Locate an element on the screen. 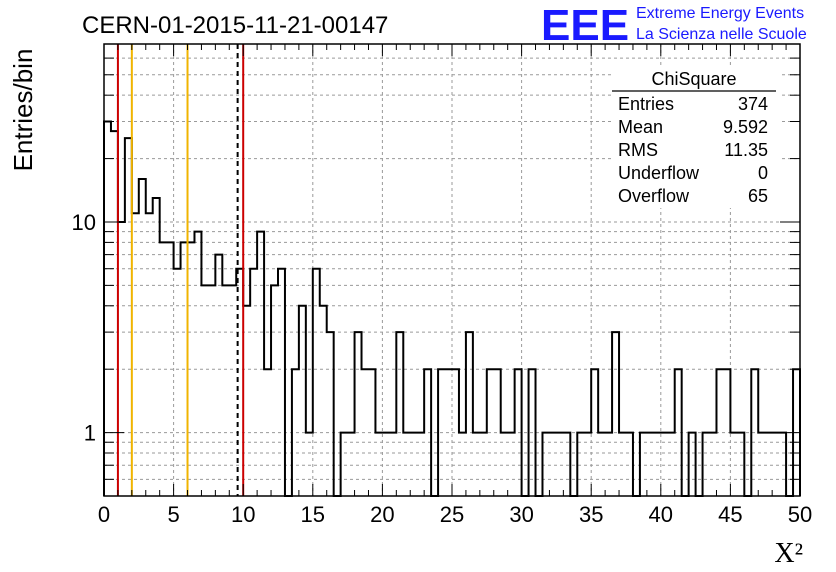 Image resolution: width=836 pixels, height=572 pixels. x-tick-label: 50 is located at coordinates (800, 514).